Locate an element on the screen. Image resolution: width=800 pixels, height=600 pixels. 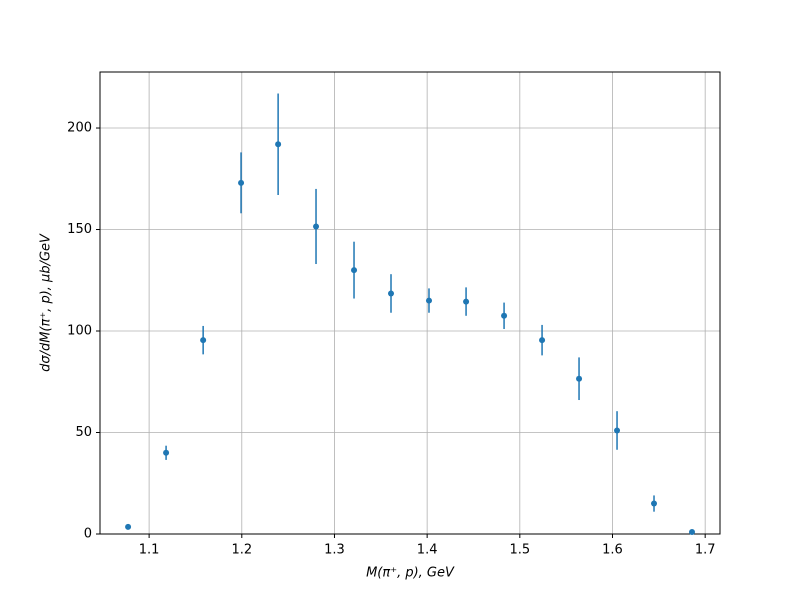
x-tick-label: 1.7 is located at coordinates (705, 550).